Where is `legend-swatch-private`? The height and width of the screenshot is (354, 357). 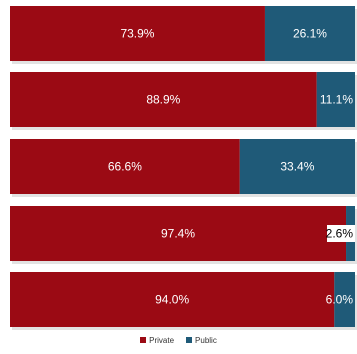
legend-swatch-private is located at coordinates (143, 340).